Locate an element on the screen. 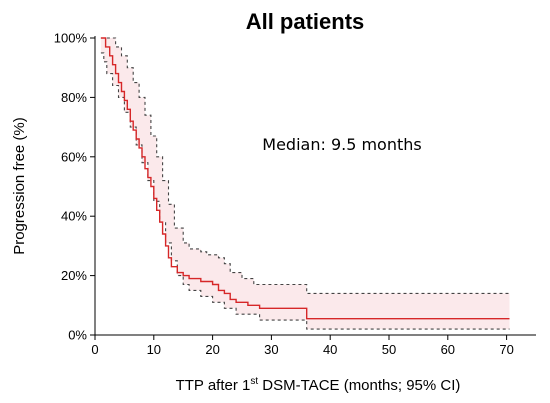  x-tick-label: 70 is located at coordinates (506, 349).